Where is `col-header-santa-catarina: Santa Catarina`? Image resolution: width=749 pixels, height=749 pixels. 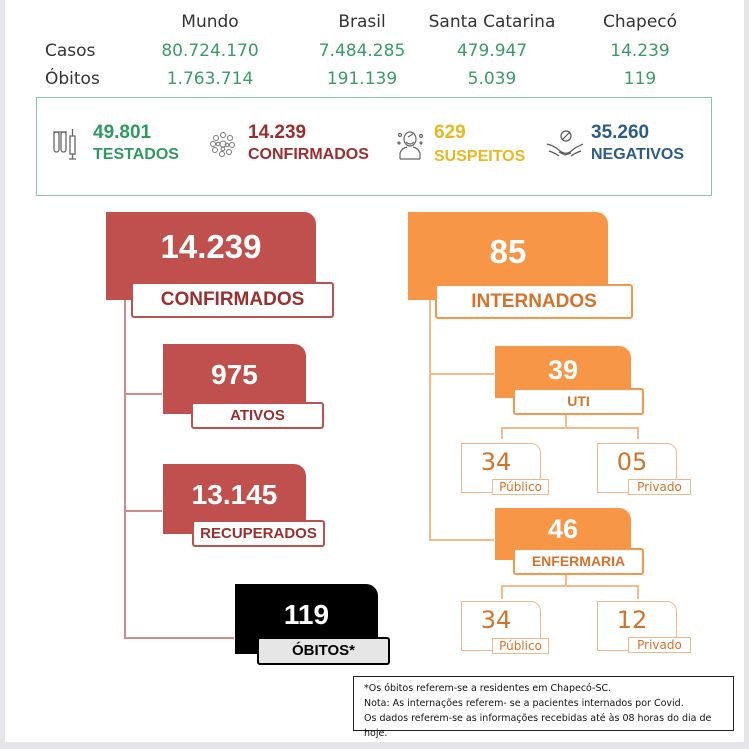
col-header-santa-catarina: Santa Catarina is located at coordinates (492, 22).